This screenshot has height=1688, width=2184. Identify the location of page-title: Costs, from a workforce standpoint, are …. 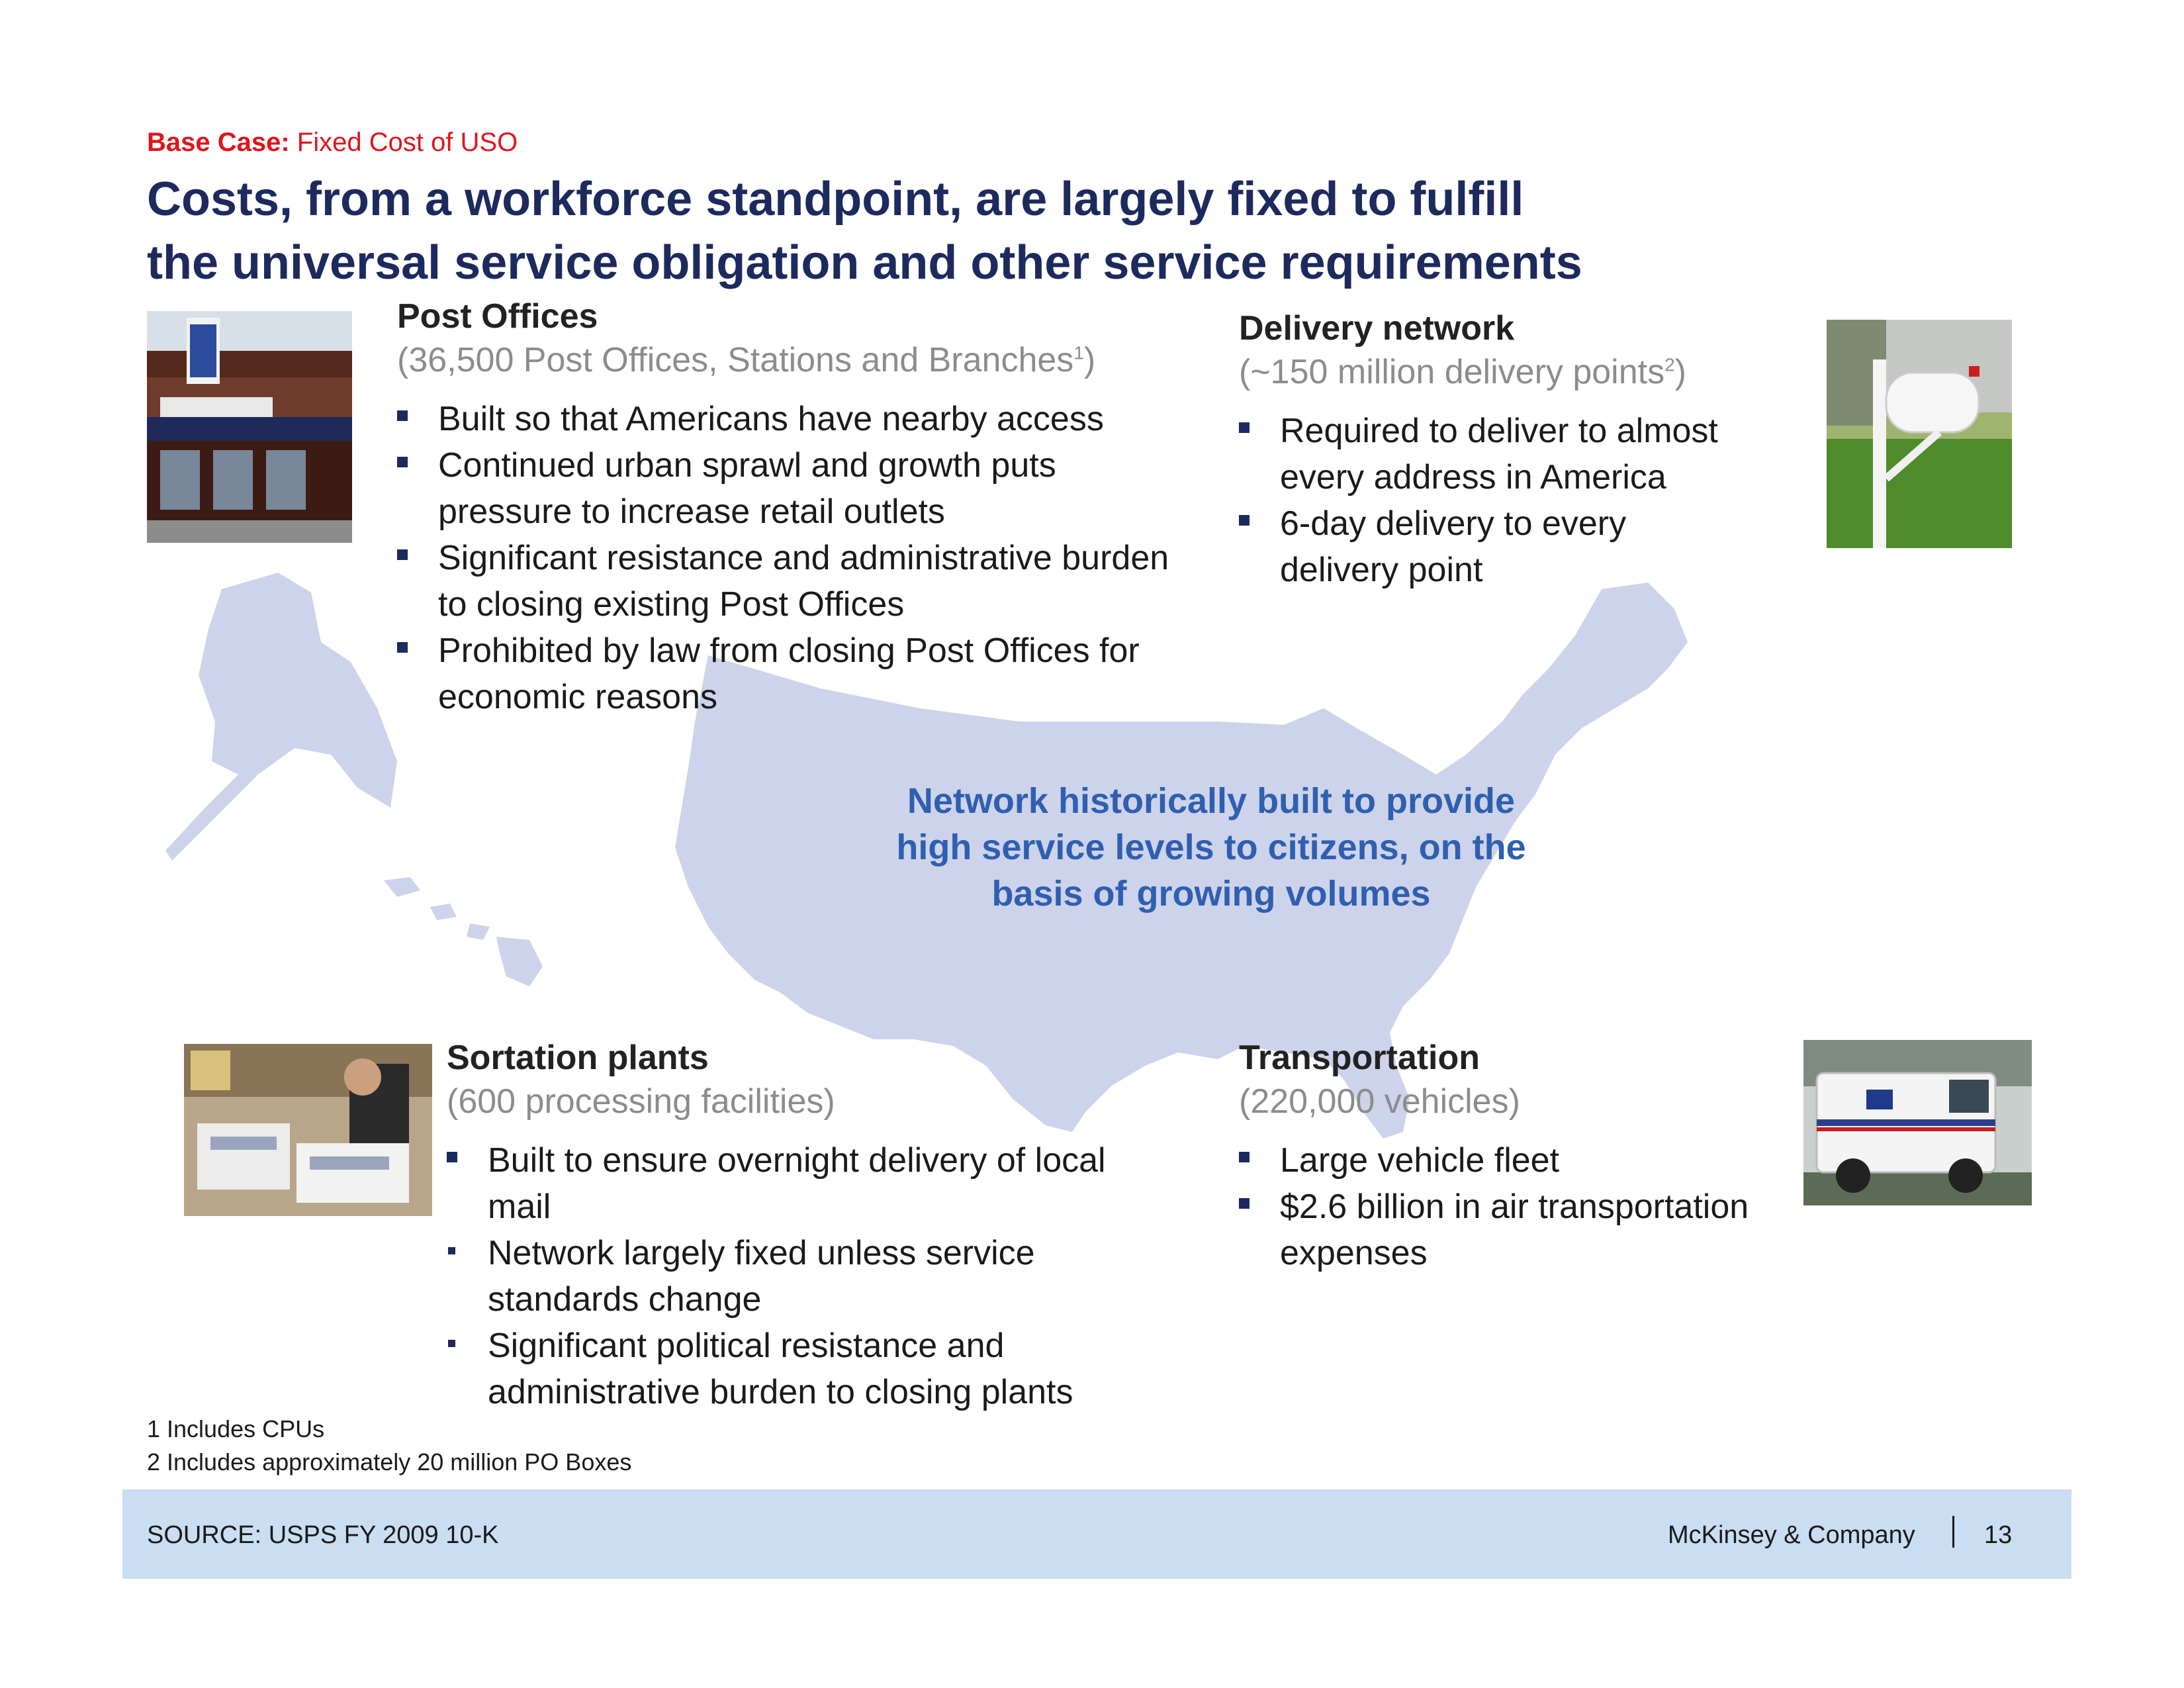
(974, 231).